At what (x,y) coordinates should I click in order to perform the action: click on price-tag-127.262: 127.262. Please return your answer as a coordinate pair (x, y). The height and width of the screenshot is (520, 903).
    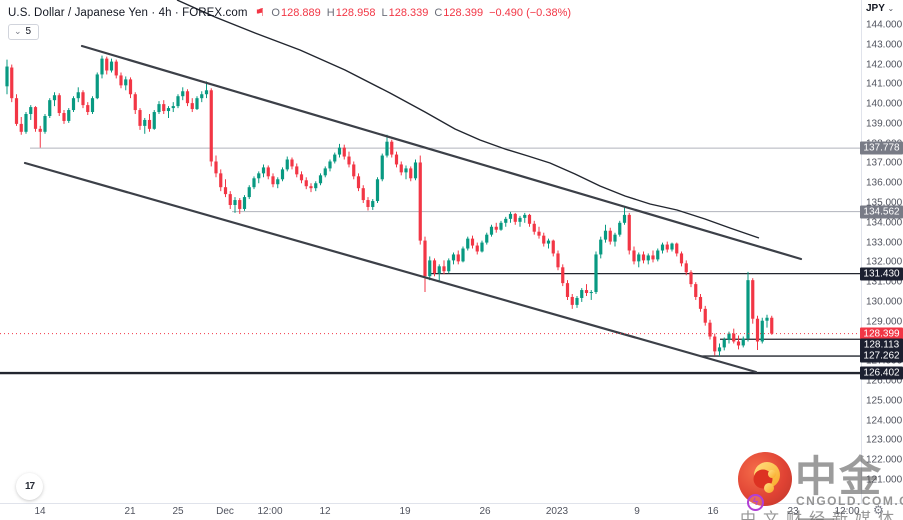
    Looking at the image, I should click on (881, 356).